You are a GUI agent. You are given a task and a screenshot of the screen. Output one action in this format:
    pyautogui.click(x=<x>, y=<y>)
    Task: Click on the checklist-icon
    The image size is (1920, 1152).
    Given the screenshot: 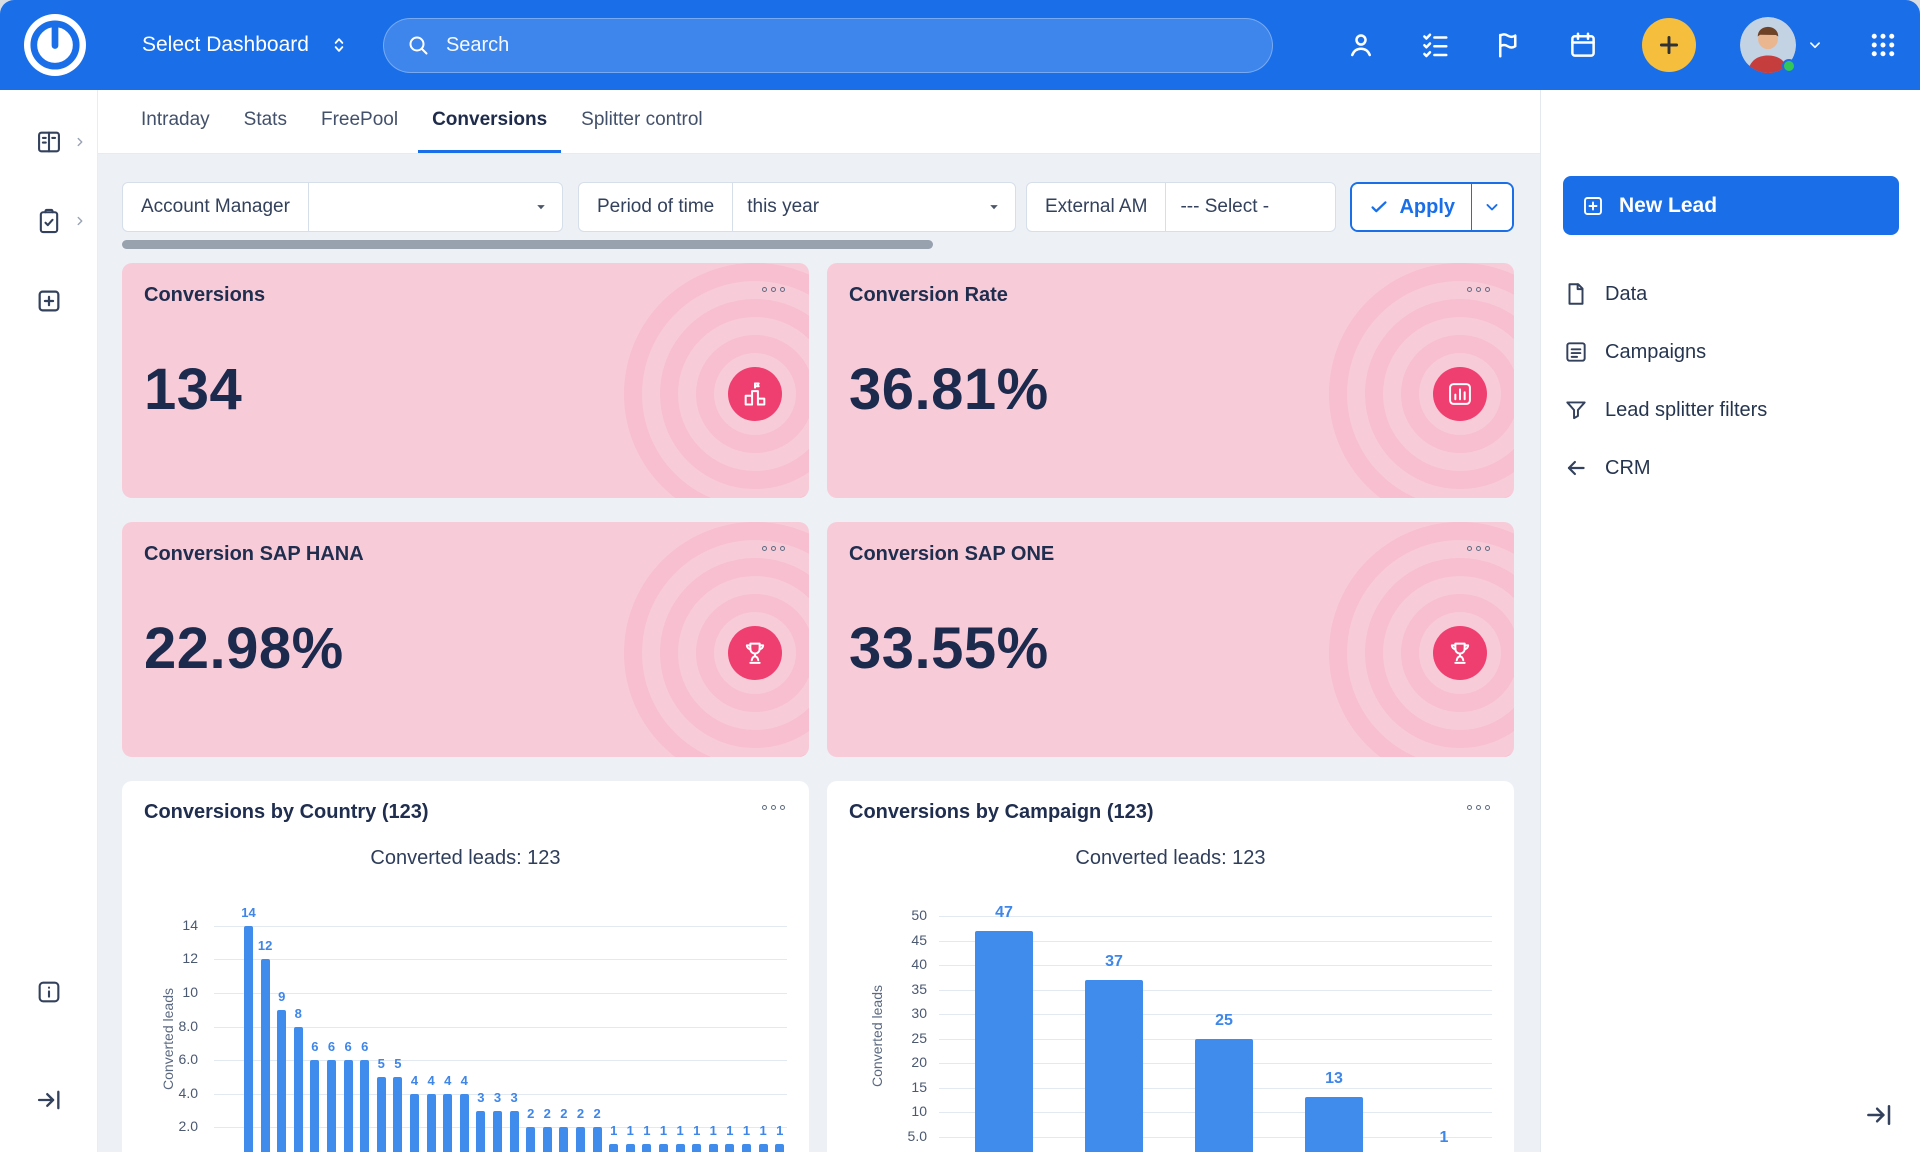 What is the action you would take?
    pyautogui.click(x=1435, y=45)
    